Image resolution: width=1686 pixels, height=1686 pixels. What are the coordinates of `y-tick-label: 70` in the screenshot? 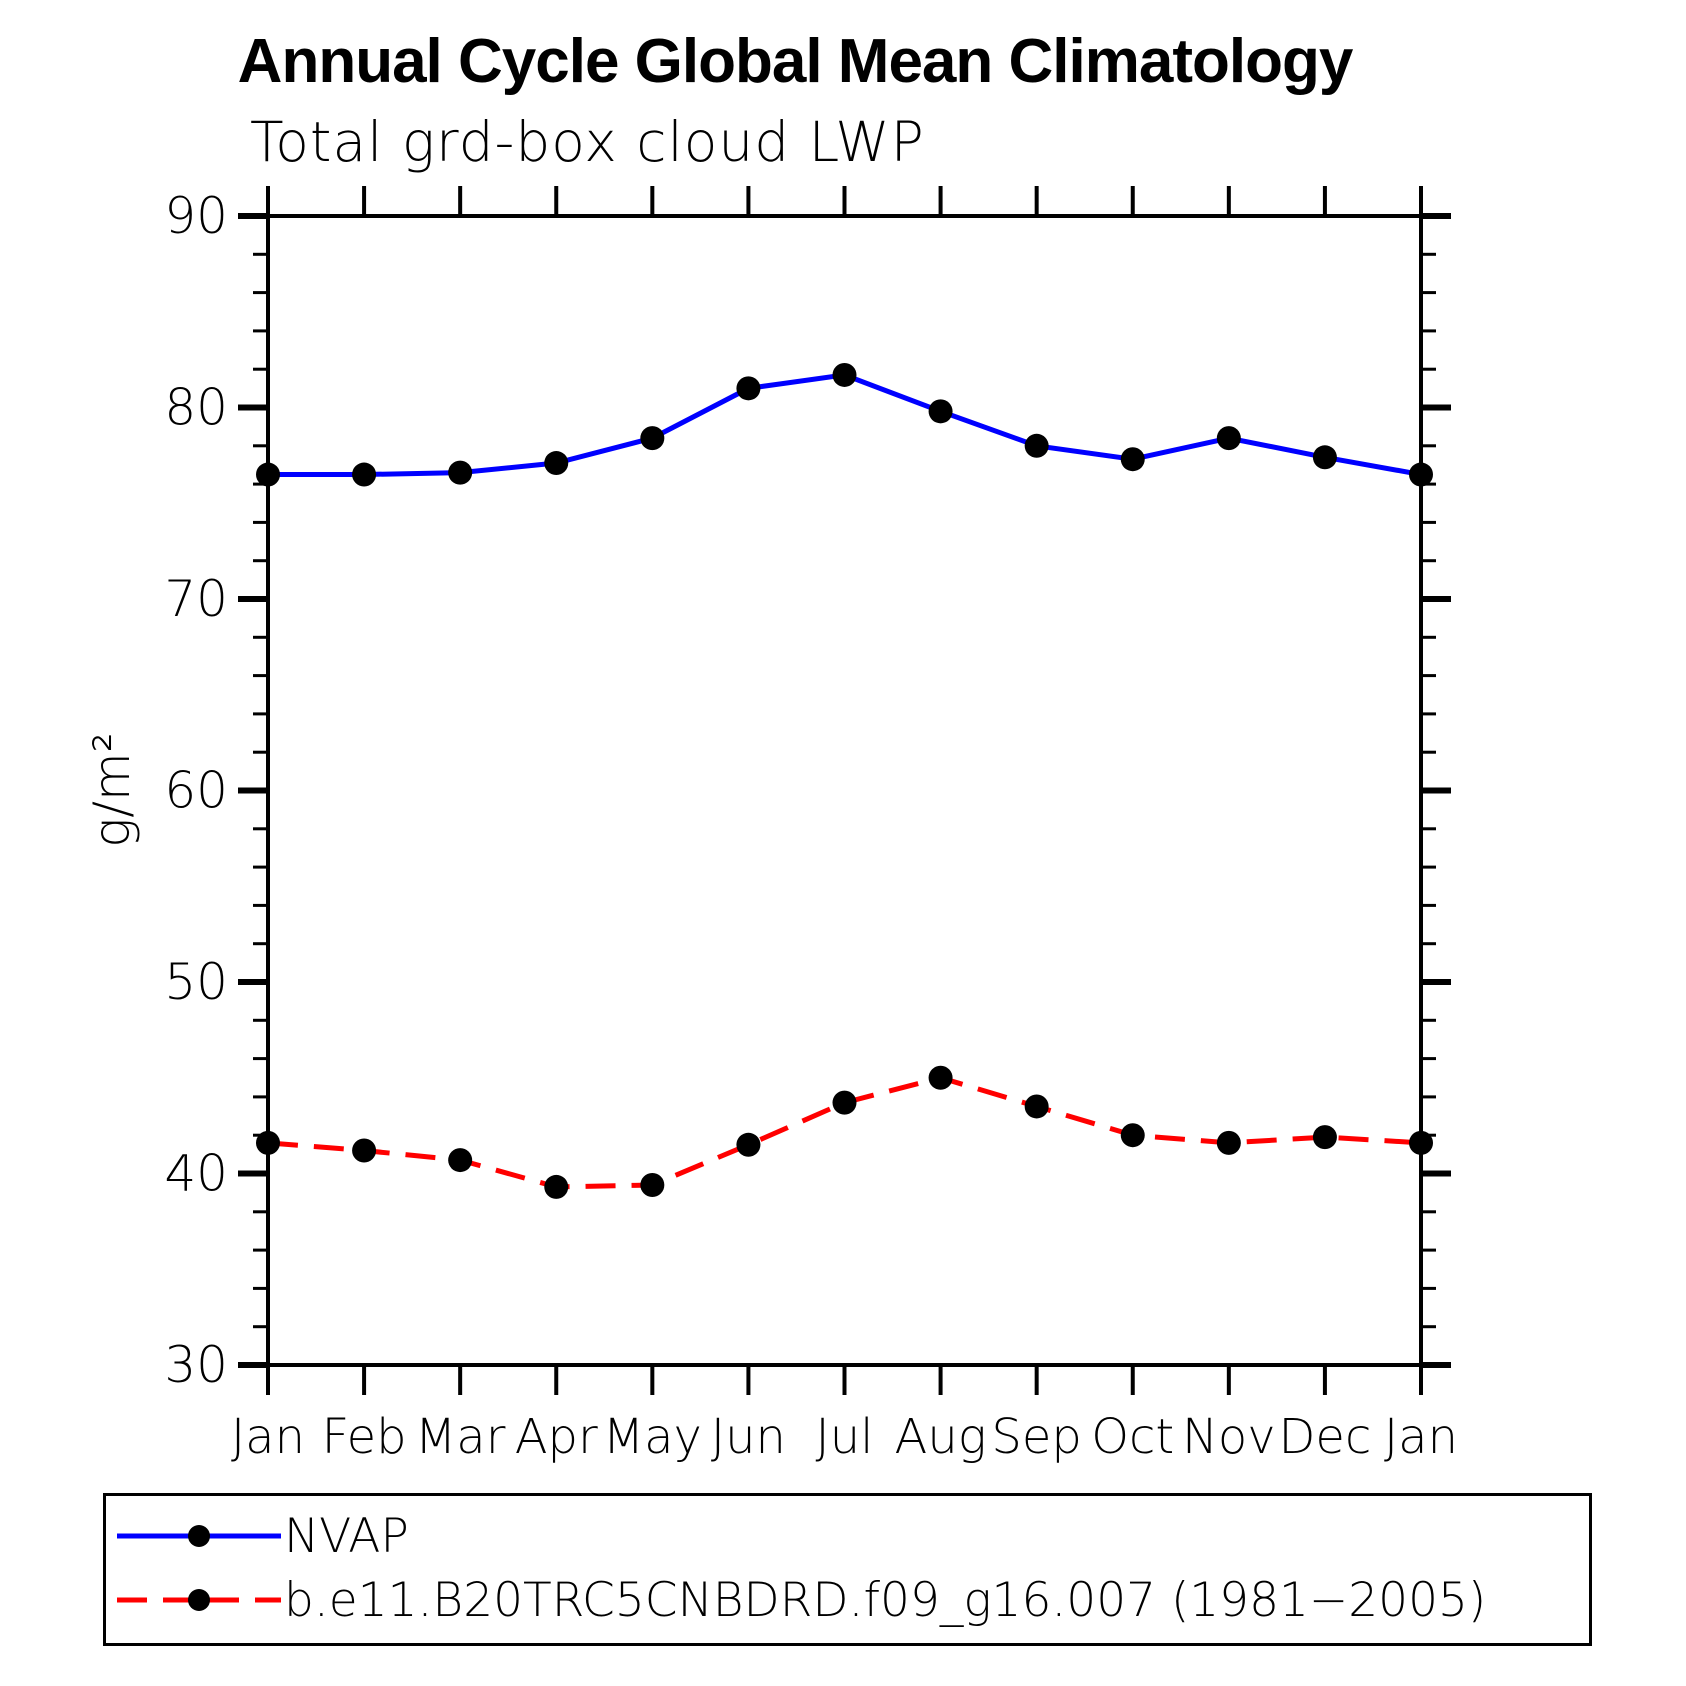 It's located at (196, 599).